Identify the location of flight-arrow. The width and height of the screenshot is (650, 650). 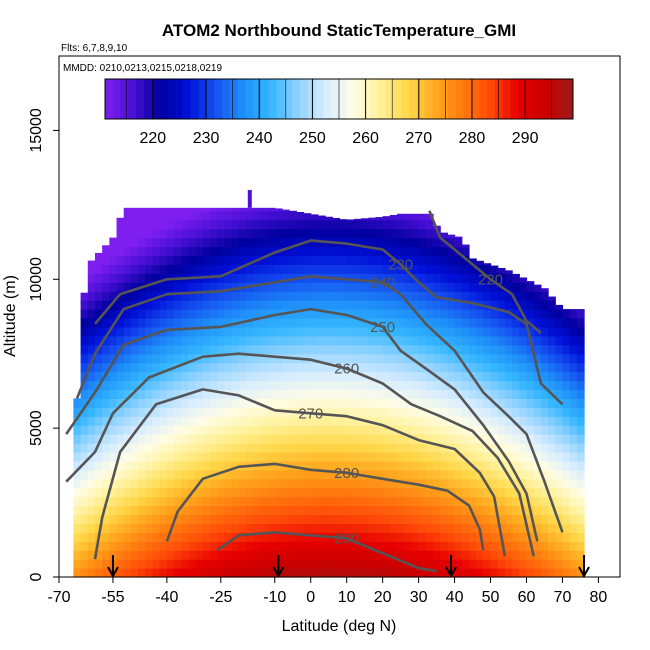
(278, 567).